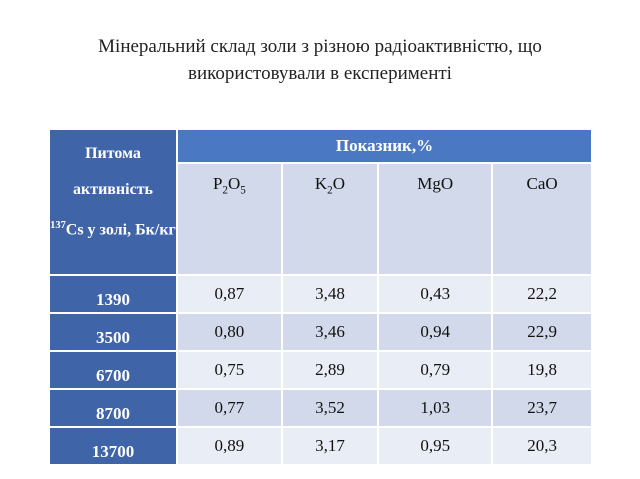 The height and width of the screenshot is (479, 640). What do you see at coordinates (542, 446) in the screenshot?
I see `value-cell: 20,3` at bounding box center [542, 446].